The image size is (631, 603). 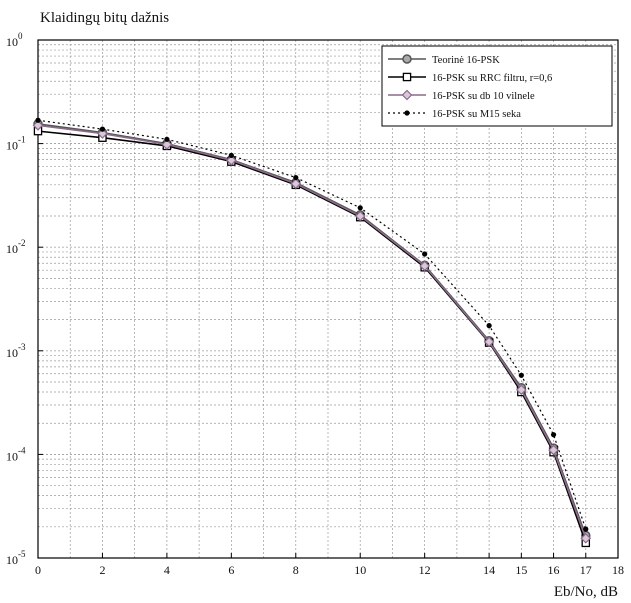 I want to click on x-tick-label: 14, so click(x=489, y=570).